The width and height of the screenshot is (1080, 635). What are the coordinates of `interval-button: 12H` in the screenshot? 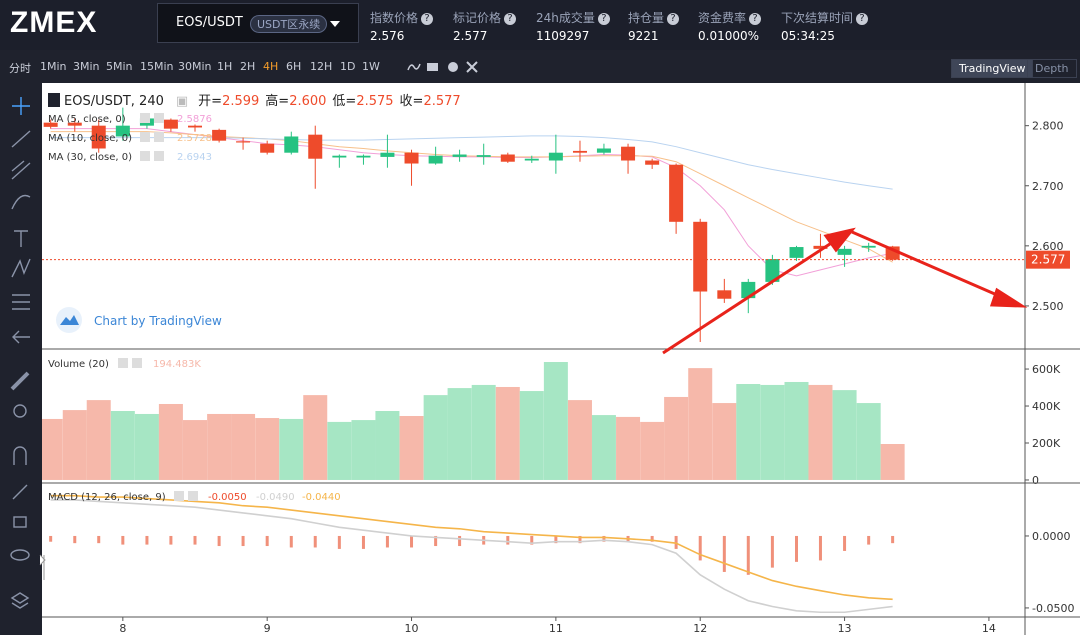 It's located at (321, 66).